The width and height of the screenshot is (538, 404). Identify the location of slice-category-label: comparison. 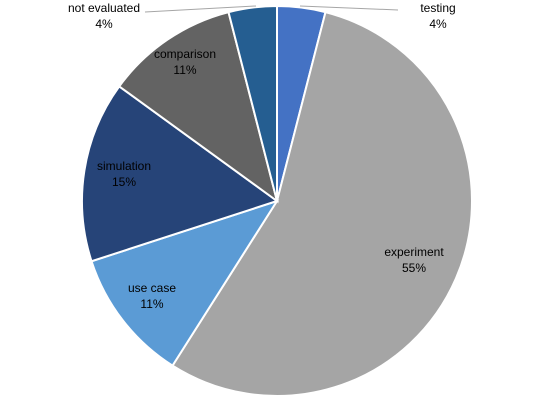
(185, 54).